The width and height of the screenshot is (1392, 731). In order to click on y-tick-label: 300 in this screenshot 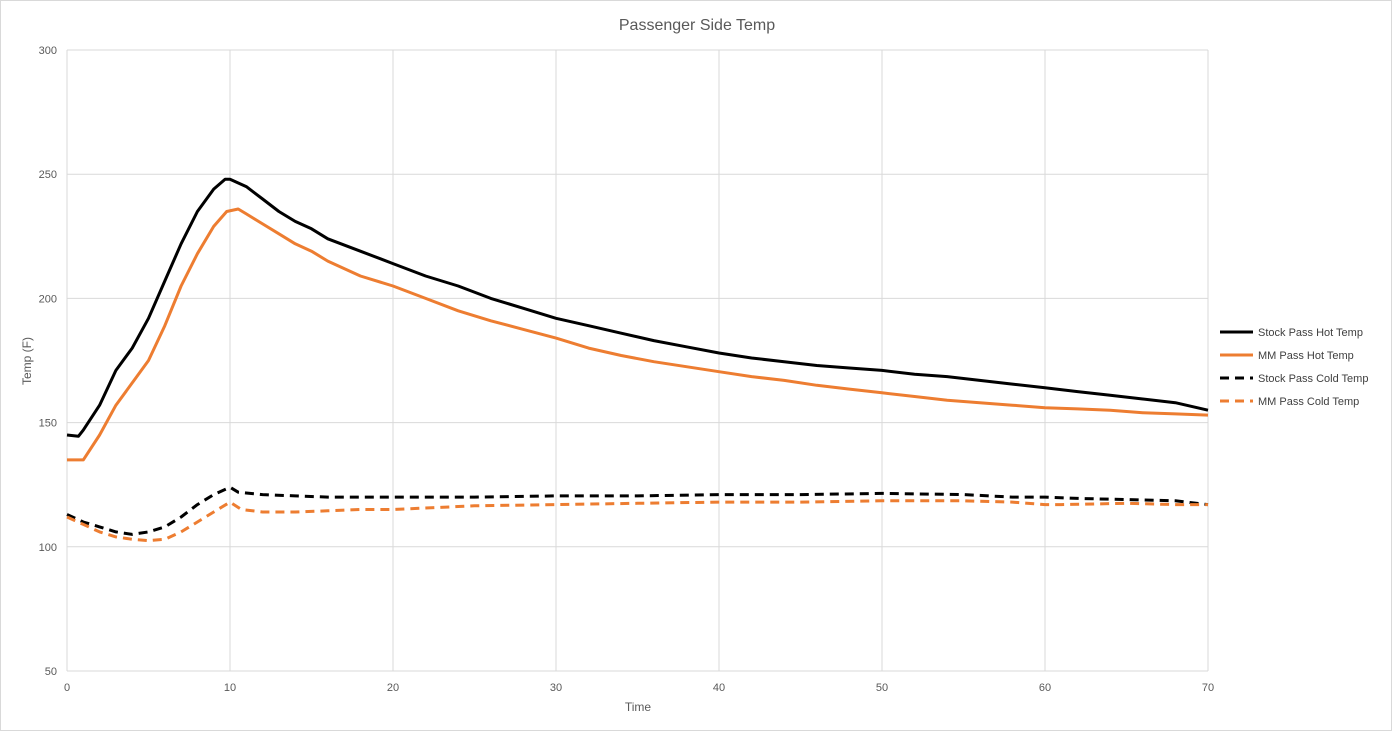, I will do `click(48, 51)`.